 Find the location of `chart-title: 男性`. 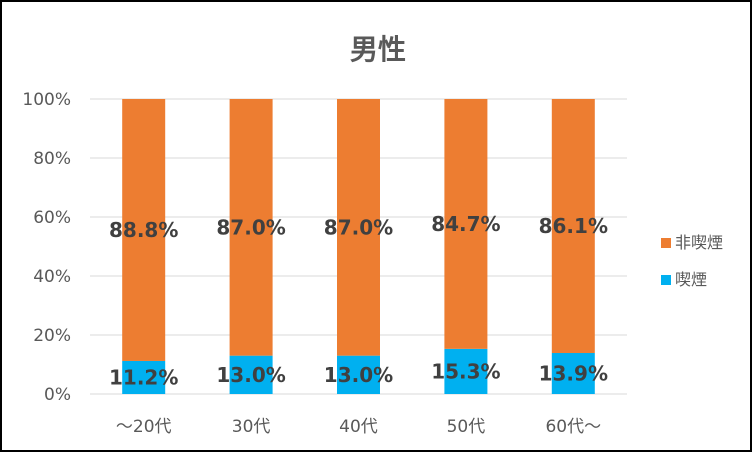

chart-title: 男性 is located at coordinates (378, 49).